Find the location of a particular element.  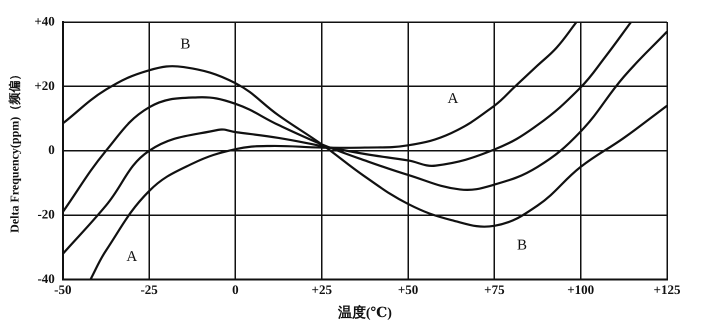

y-tick-label: 0 is located at coordinates (51, 150).